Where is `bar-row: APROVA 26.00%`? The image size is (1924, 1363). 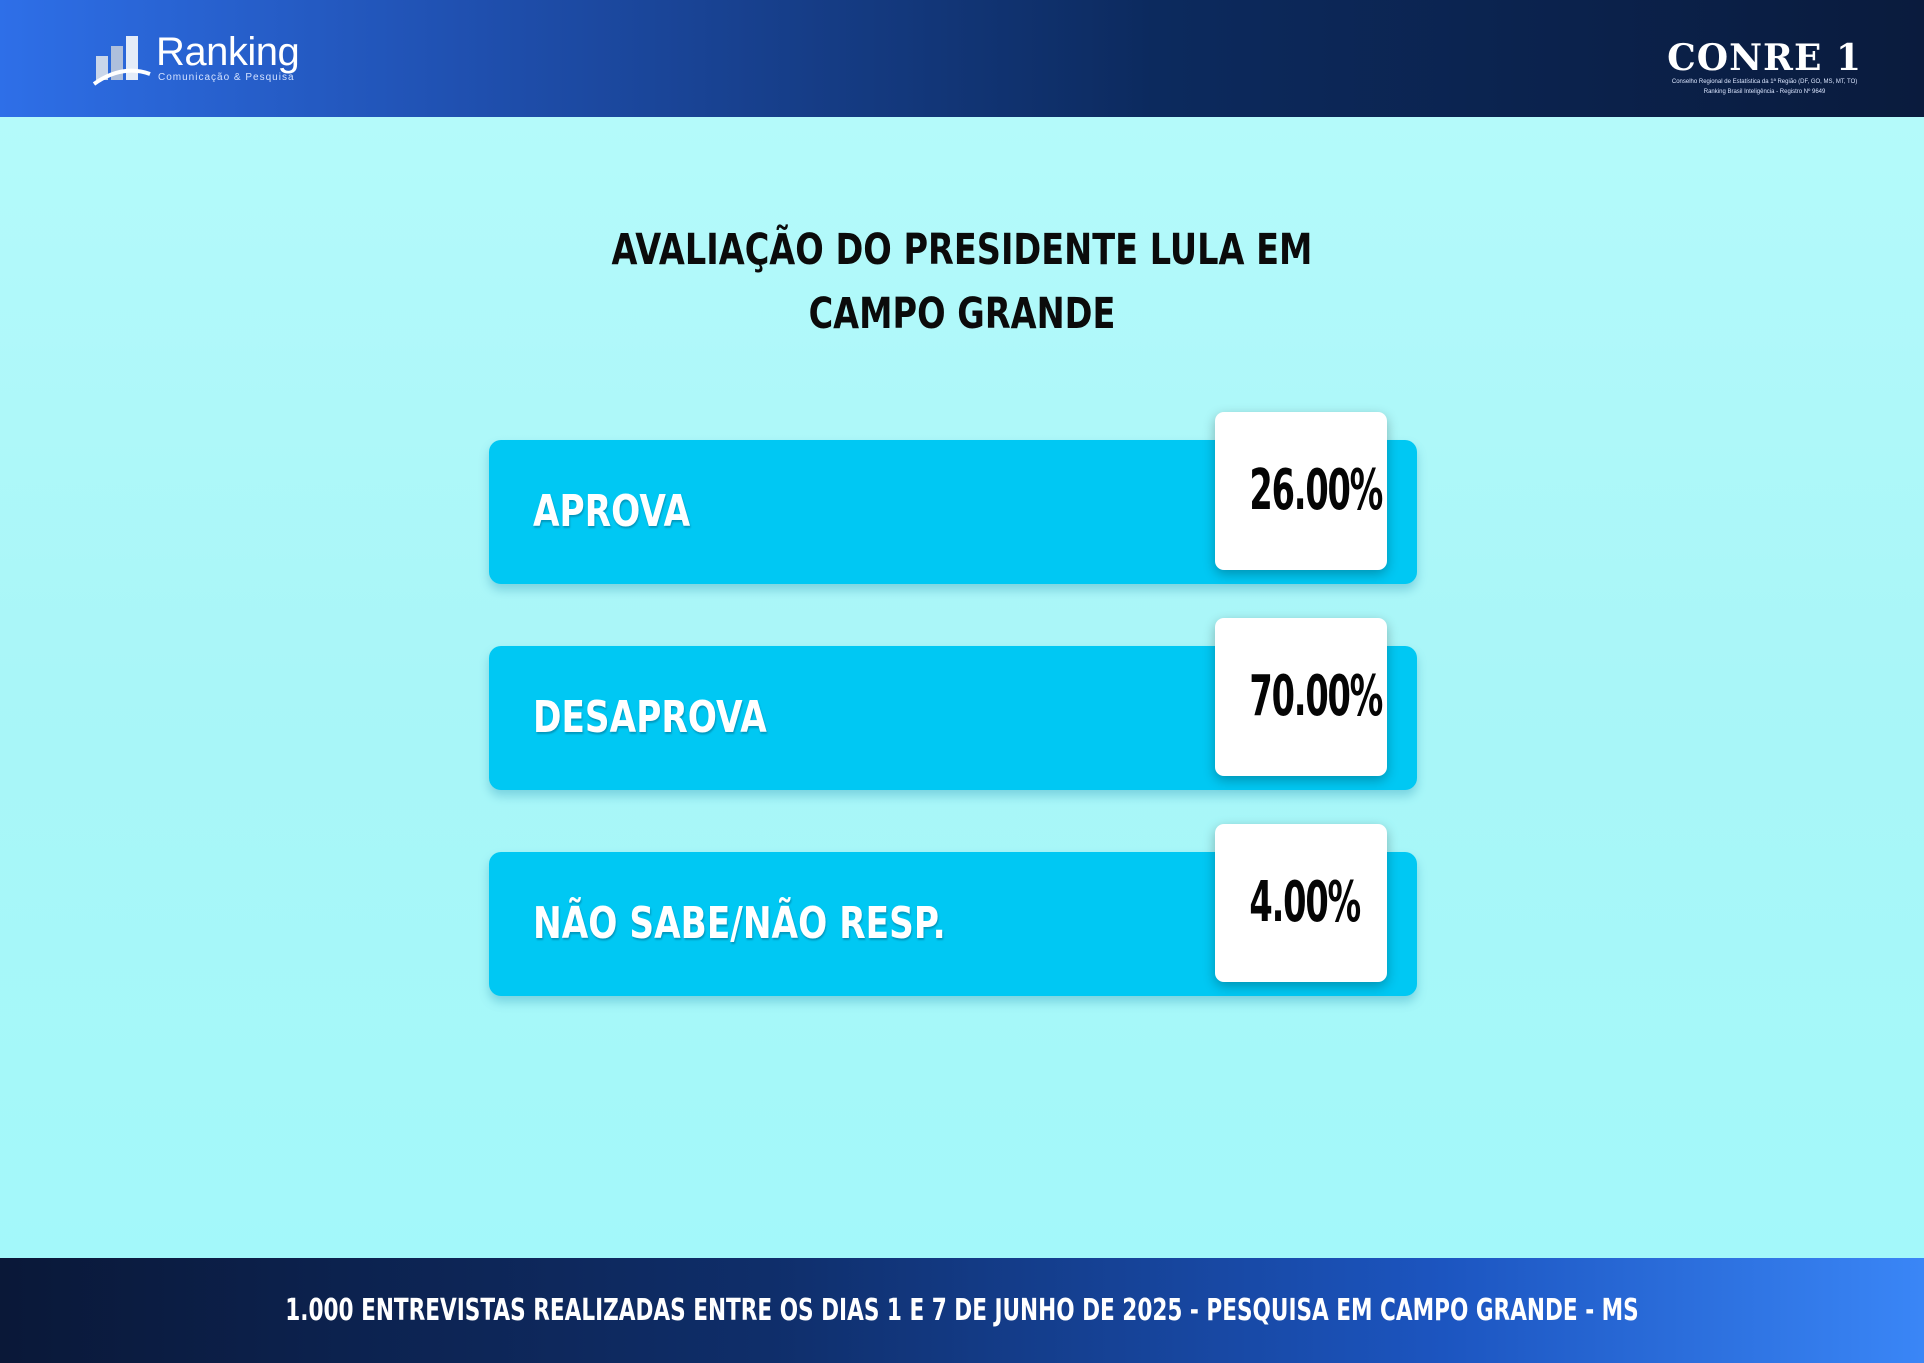 bar-row: APROVA 26.00% is located at coordinates (953, 498).